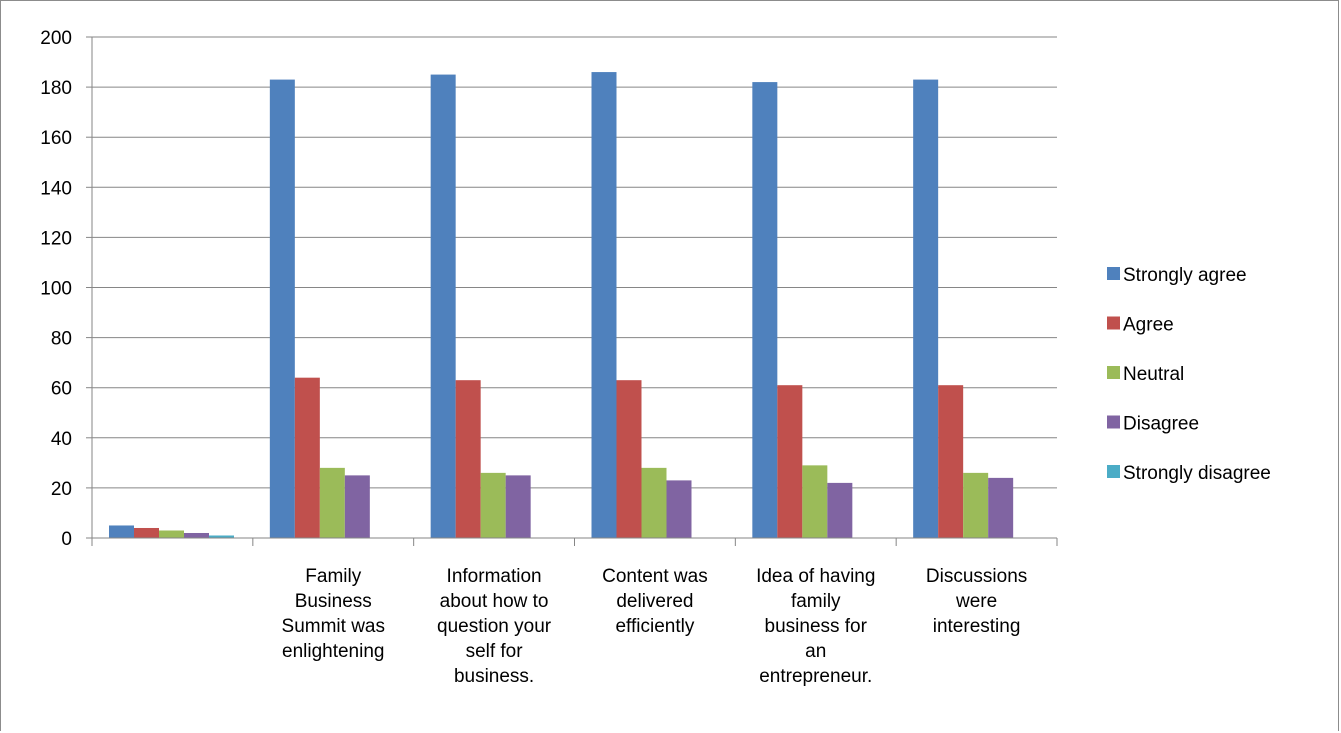  Describe the element at coordinates (56, 38) in the screenshot. I see `y-tick-label: 200` at that location.